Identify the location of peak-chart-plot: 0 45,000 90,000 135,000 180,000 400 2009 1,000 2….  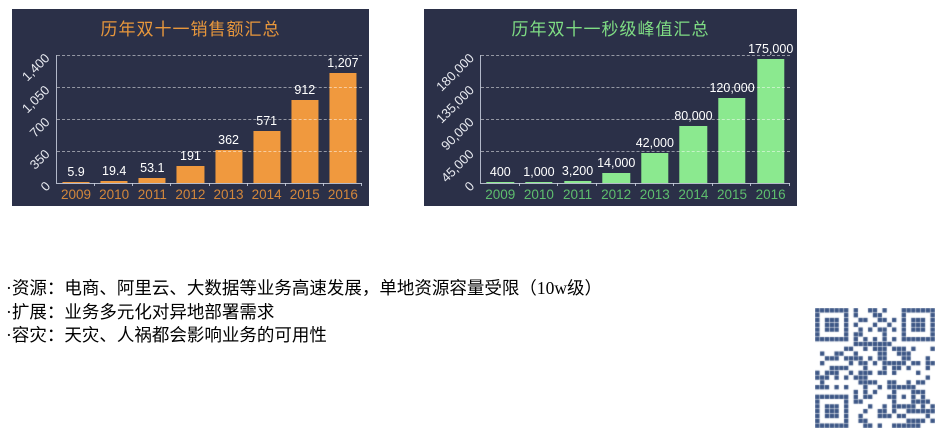
(613, 122).